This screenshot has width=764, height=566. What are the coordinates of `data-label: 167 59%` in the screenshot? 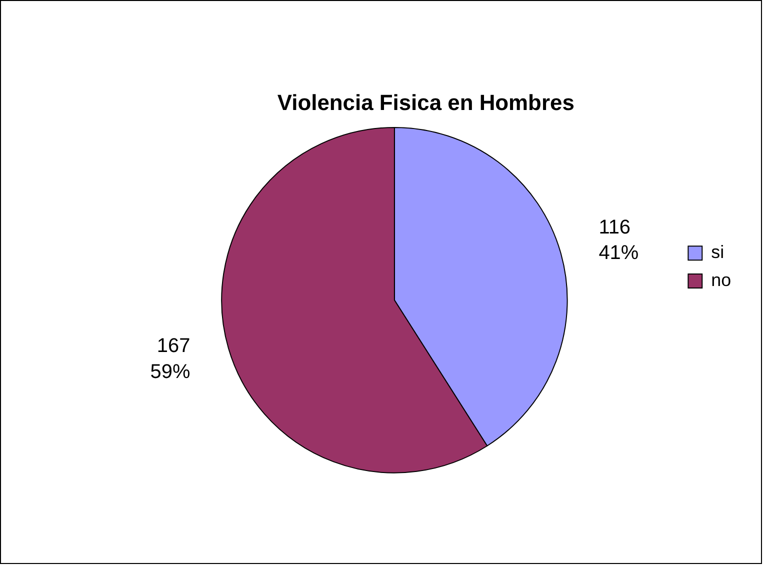 It's located at (170, 359).